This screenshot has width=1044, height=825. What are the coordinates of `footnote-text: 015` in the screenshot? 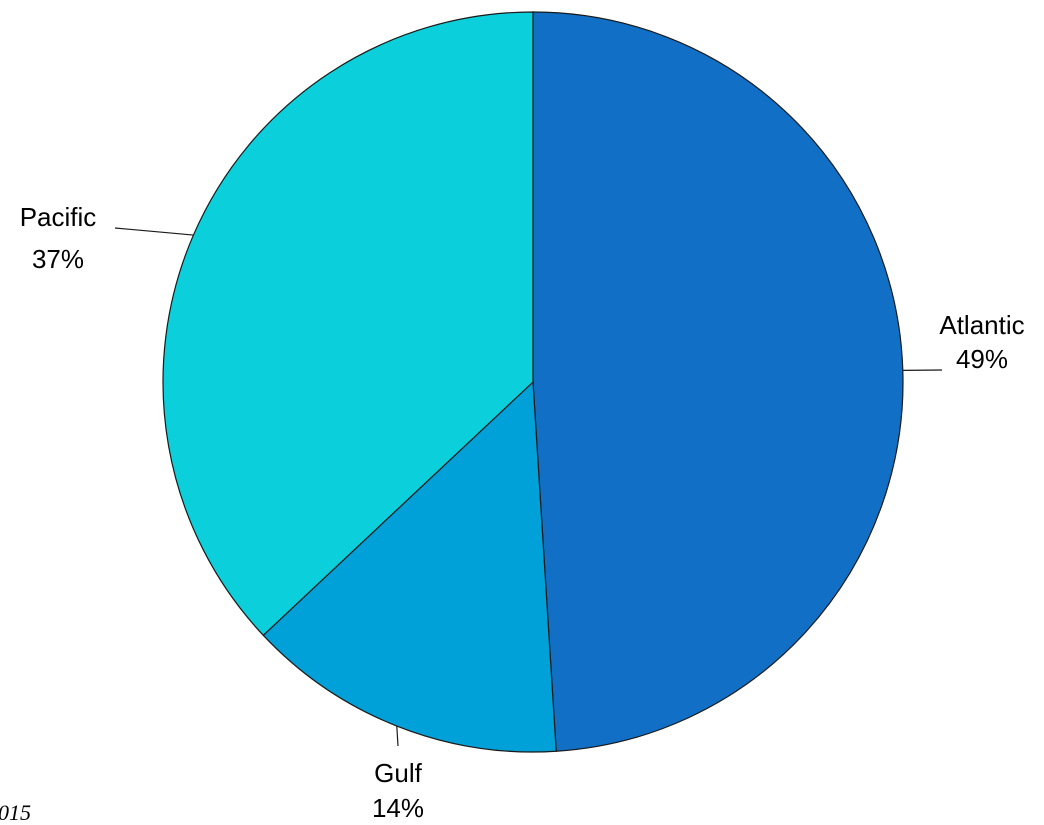 It's located at (15, 812).